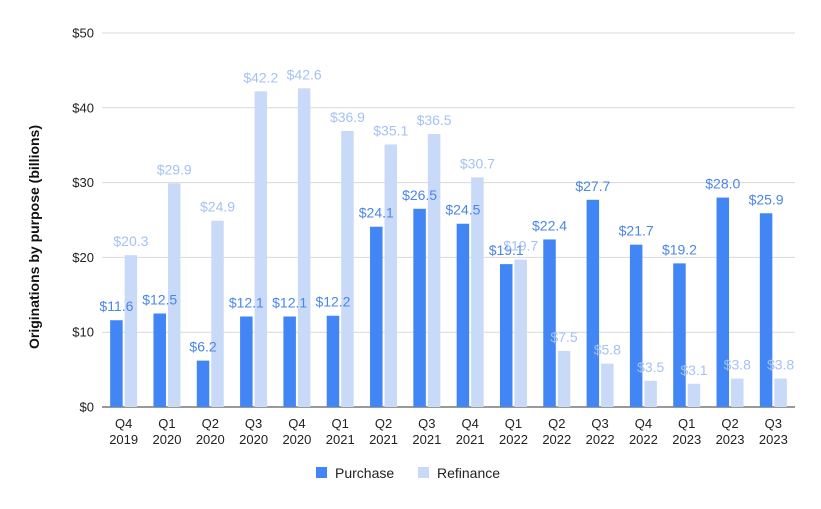 This screenshot has width=821, height=509. Describe the element at coordinates (83, 257) in the screenshot. I see `y-tick-label: $20` at that location.